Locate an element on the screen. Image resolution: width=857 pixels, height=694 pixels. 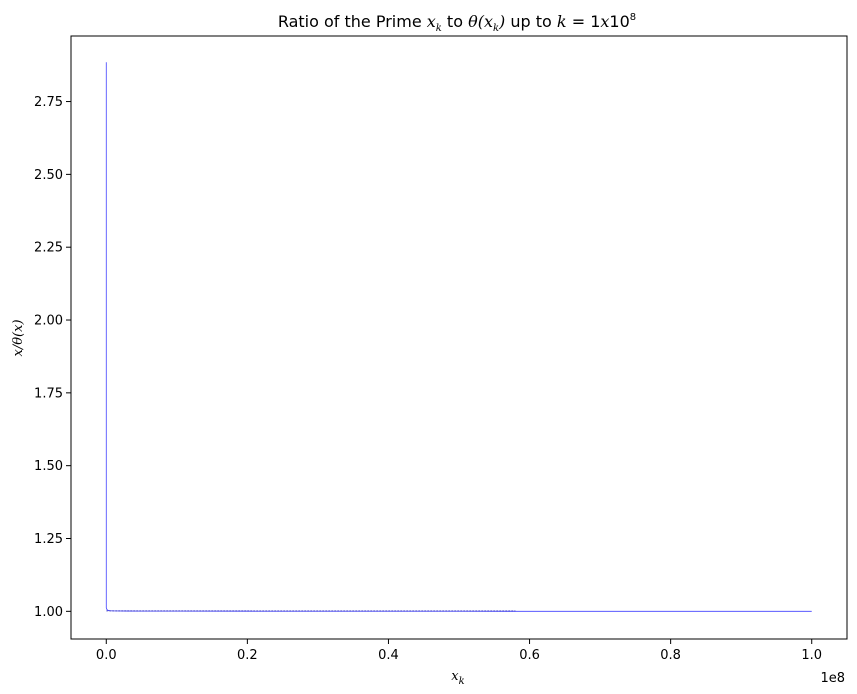
x-offset-text: 1e8 is located at coordinates (832, 678).